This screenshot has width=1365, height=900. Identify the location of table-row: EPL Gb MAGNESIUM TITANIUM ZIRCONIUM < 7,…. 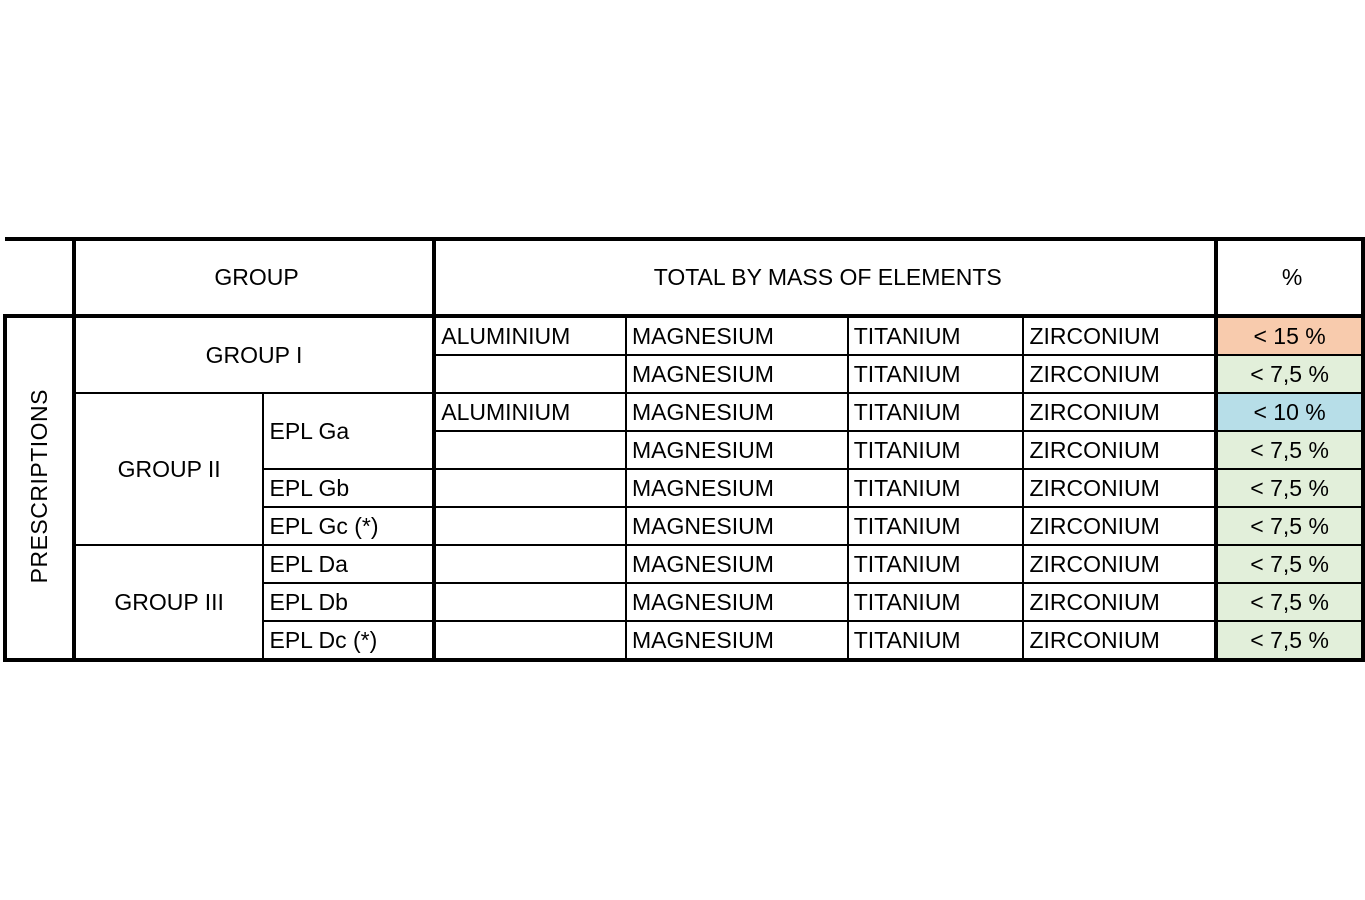
(685, 488).